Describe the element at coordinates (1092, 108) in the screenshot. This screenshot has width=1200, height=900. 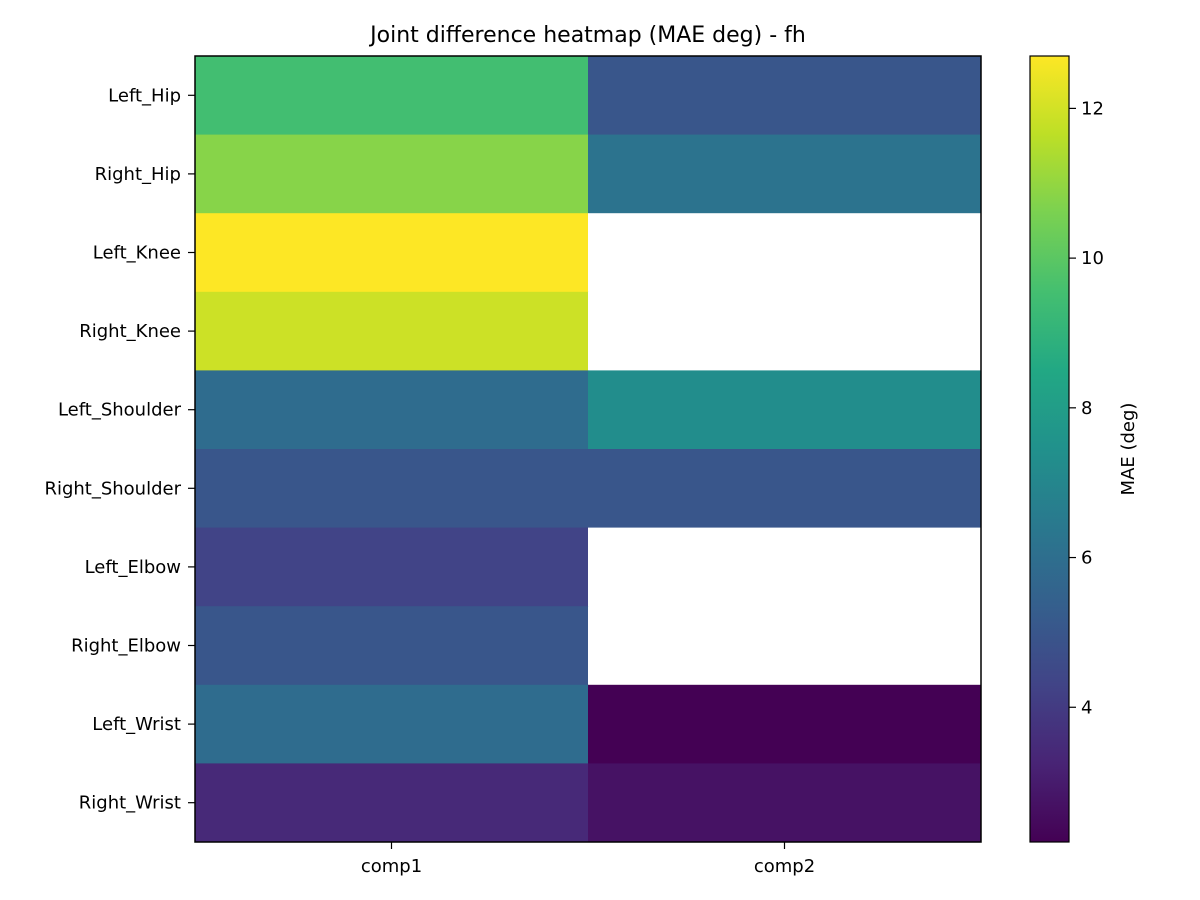
I see `colorbar-tick-label: 12` at that location.